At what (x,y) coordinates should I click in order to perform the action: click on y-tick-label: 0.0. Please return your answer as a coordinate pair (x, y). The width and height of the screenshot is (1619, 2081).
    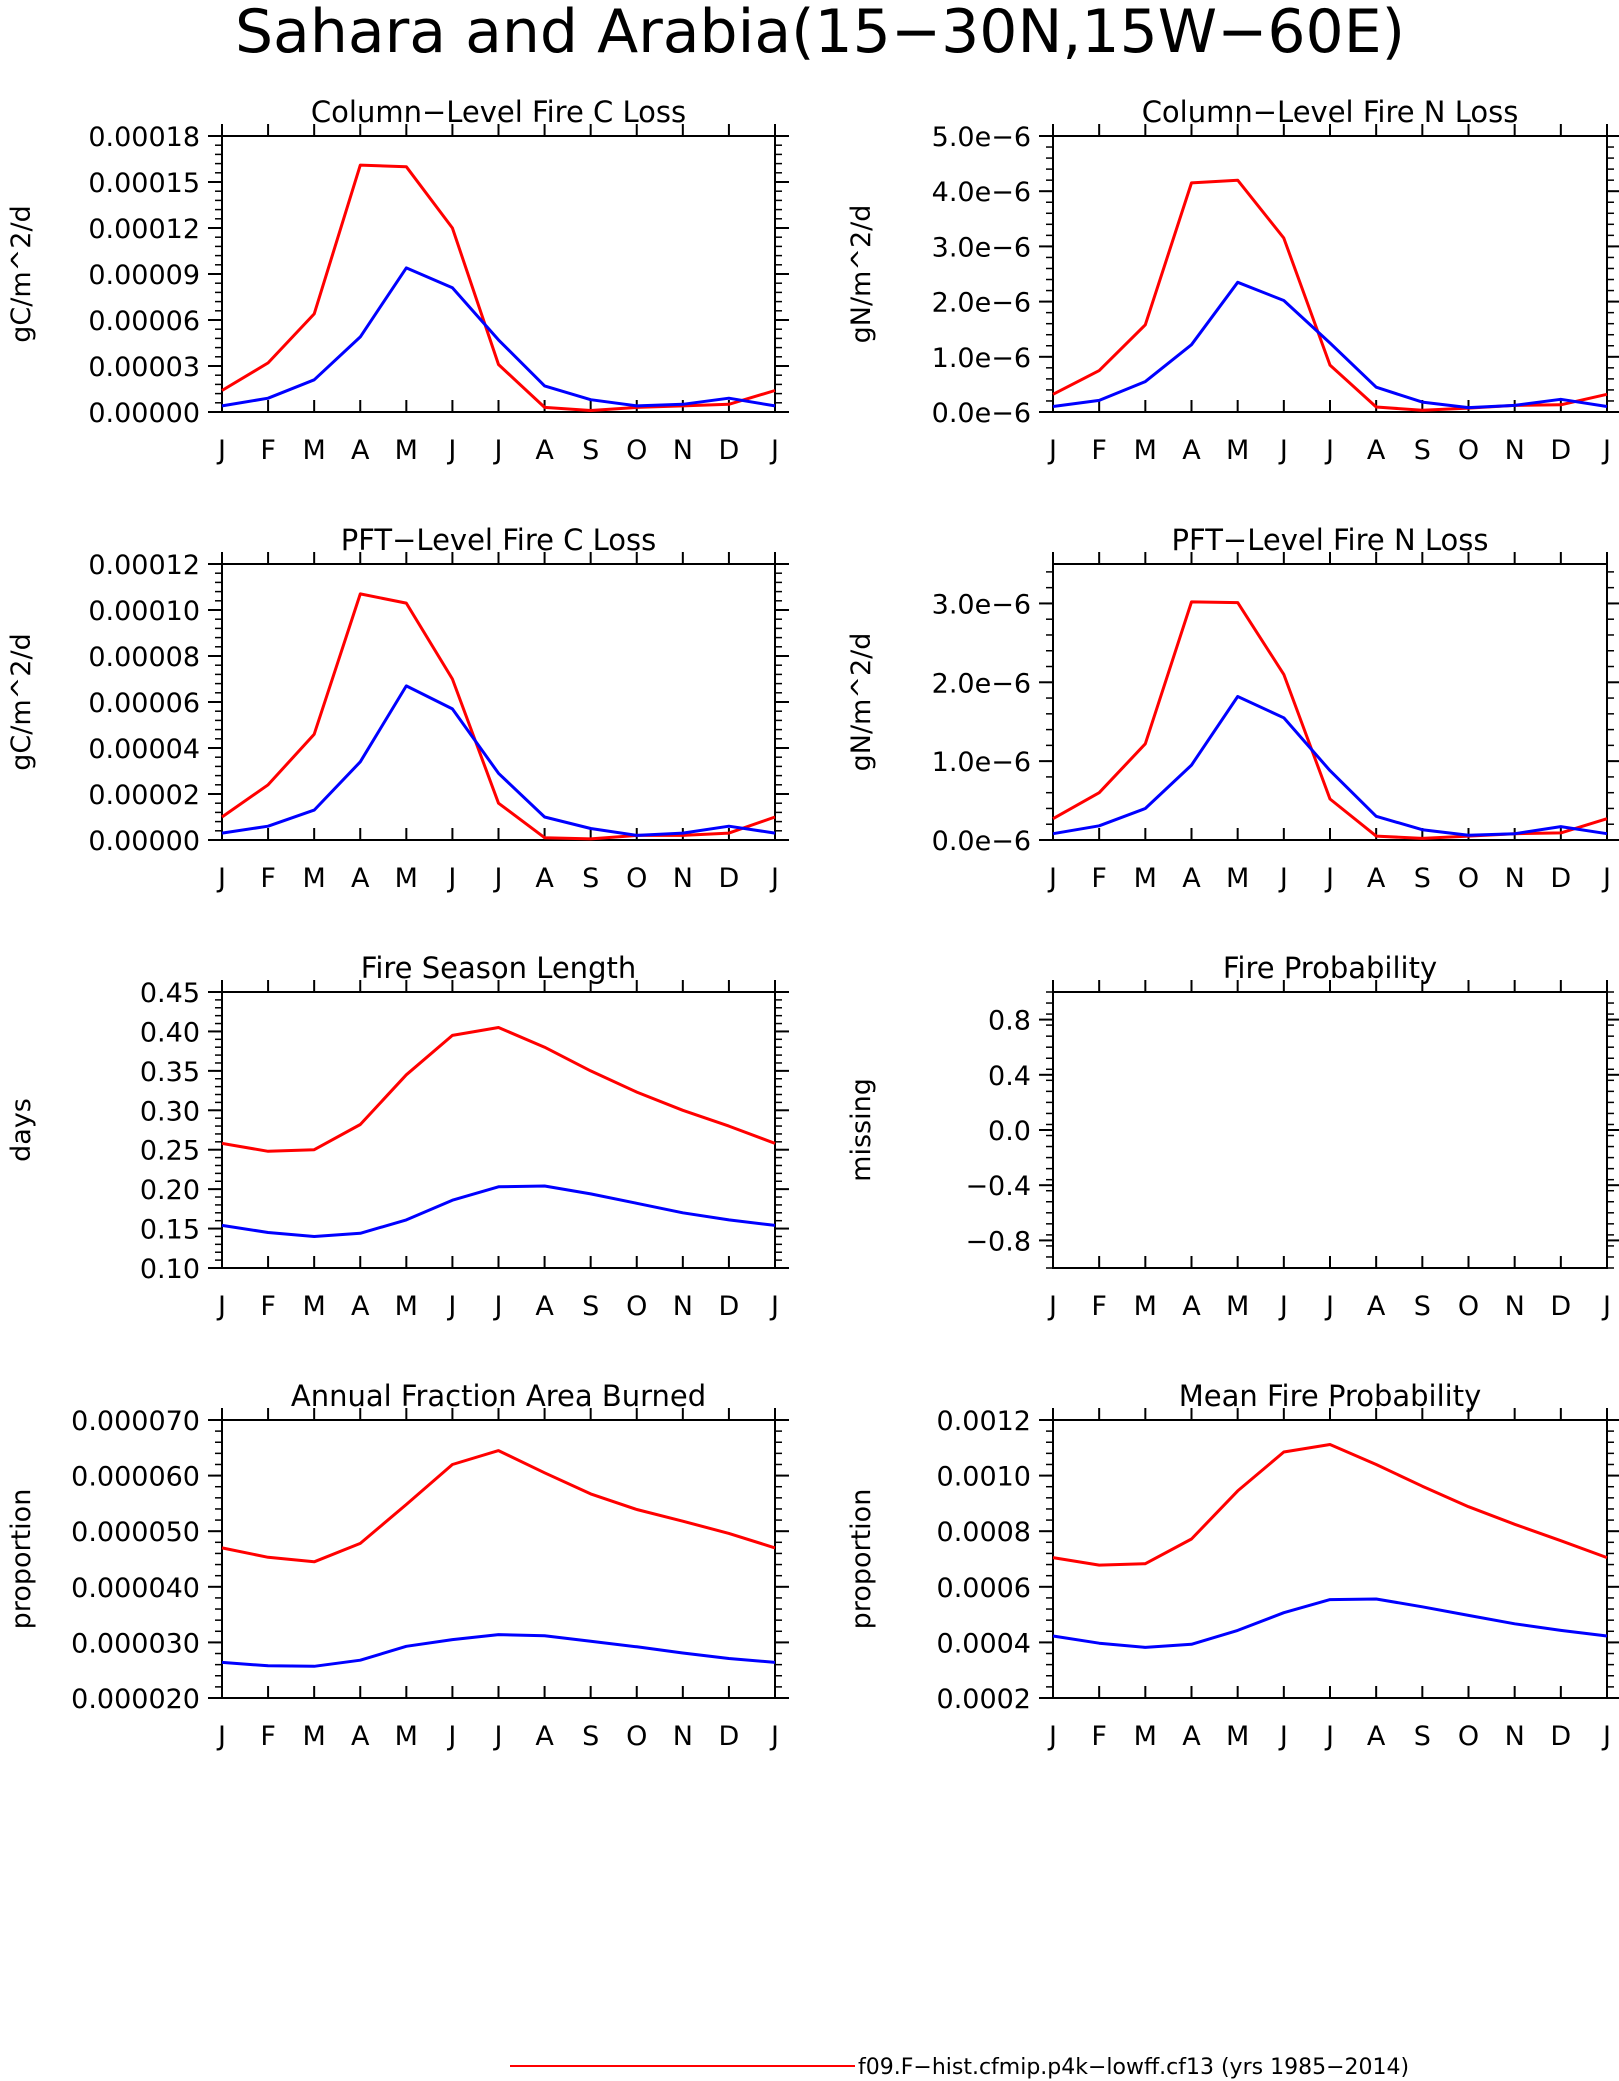
    Looking at the image, I should click on (1009, 1131).